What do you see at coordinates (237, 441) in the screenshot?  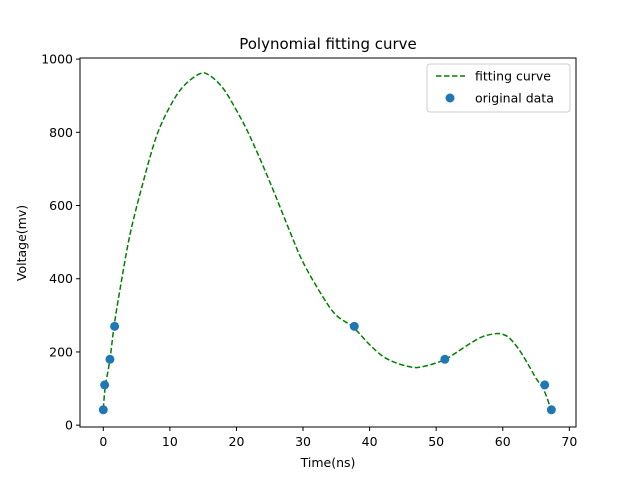 I see `x-tick-label: 20` at bounding box center [237, 441].